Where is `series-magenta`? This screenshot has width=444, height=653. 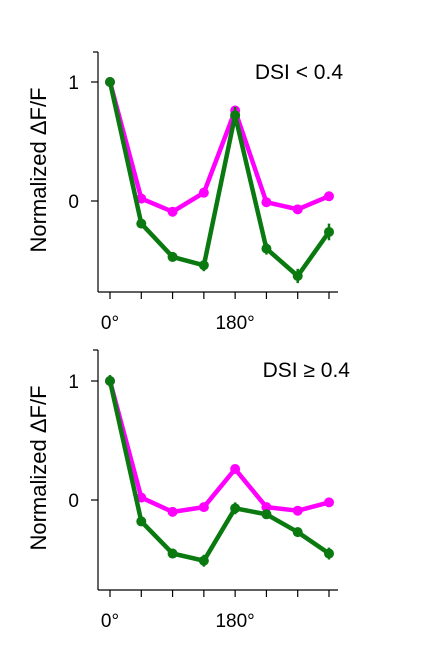 series-magenta is located at coordinates (219, 446).